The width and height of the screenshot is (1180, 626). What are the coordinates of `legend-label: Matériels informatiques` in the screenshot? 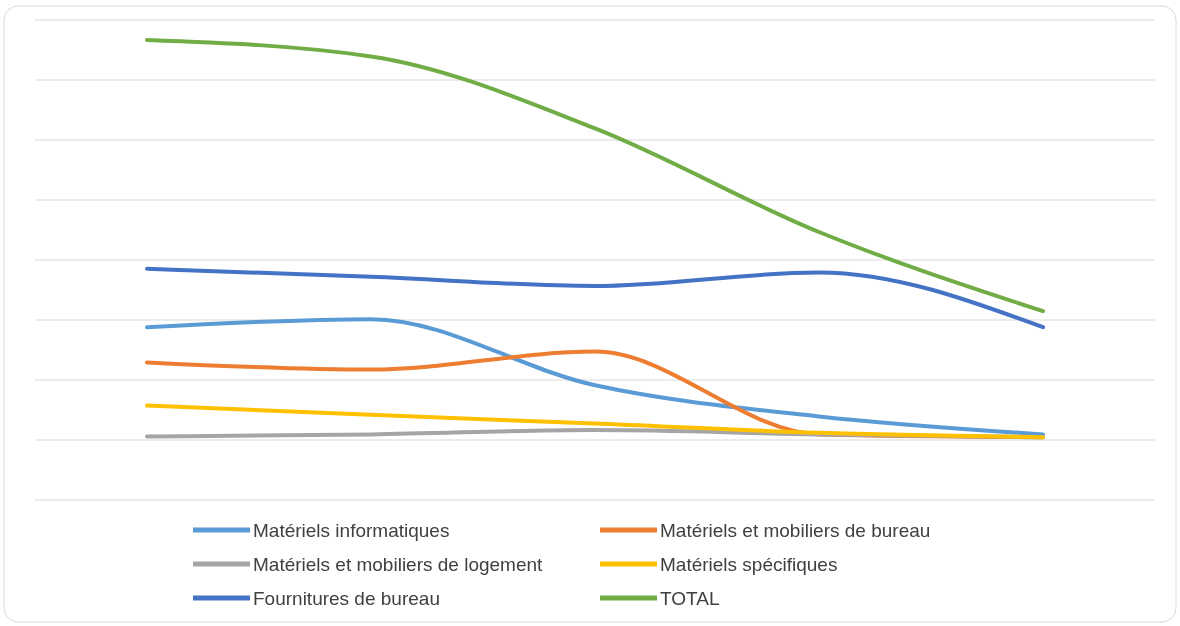 It's located at (351, 530).